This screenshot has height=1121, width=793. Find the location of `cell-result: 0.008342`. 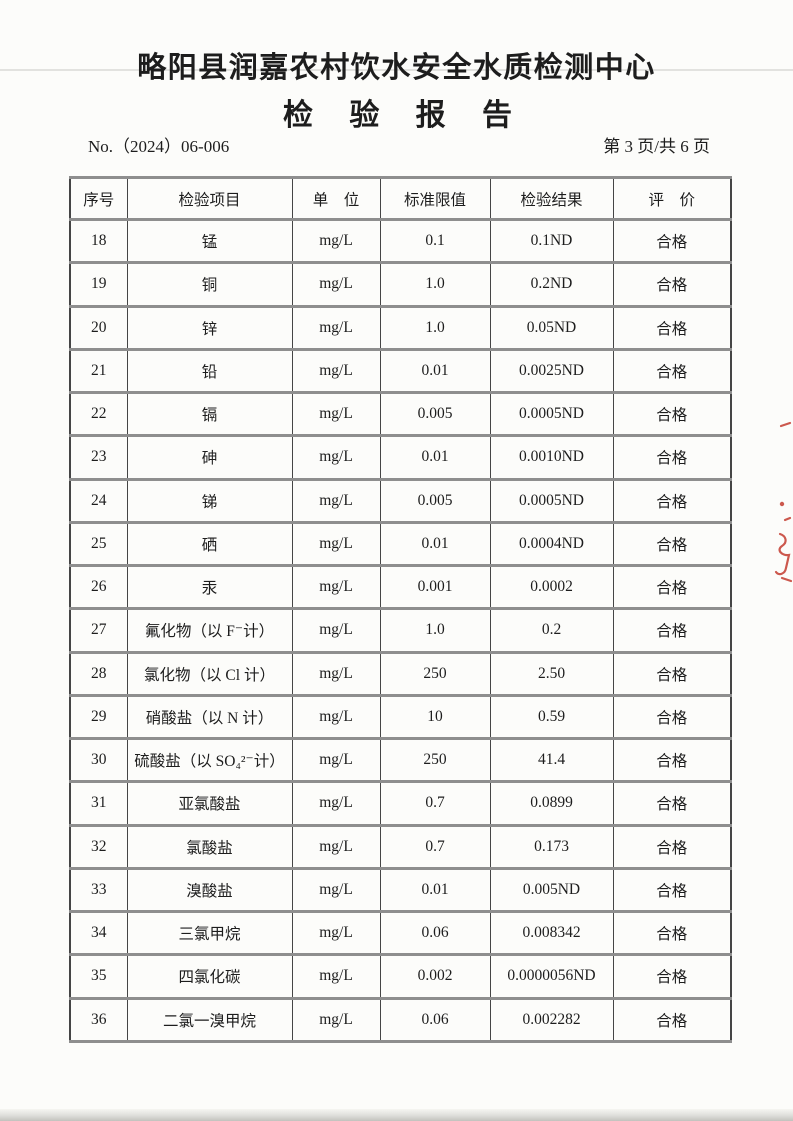

cell-result: 0.008342 is located at coordinates (551, 933).